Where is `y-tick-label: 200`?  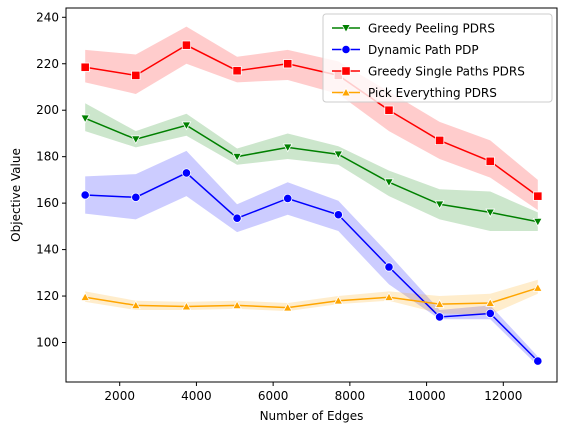
y-tick-label: 200 is located at coordinates (47, 110).